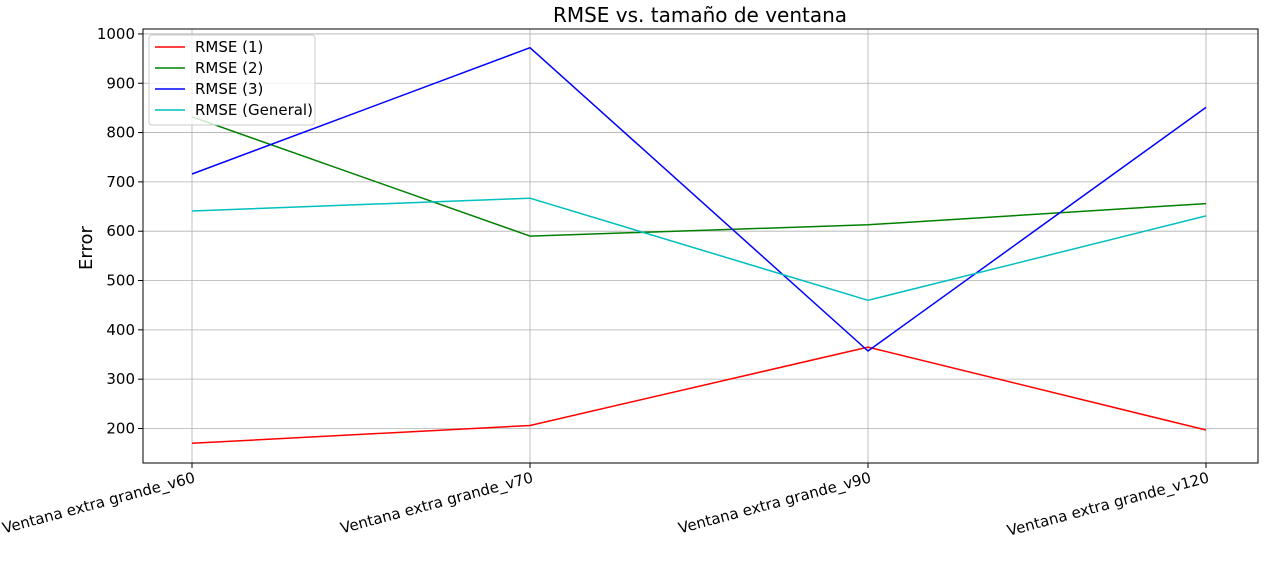  Describe the element at coordinates (120, 379) in the screenshot. I see `y-tick-label: 300` at that location.